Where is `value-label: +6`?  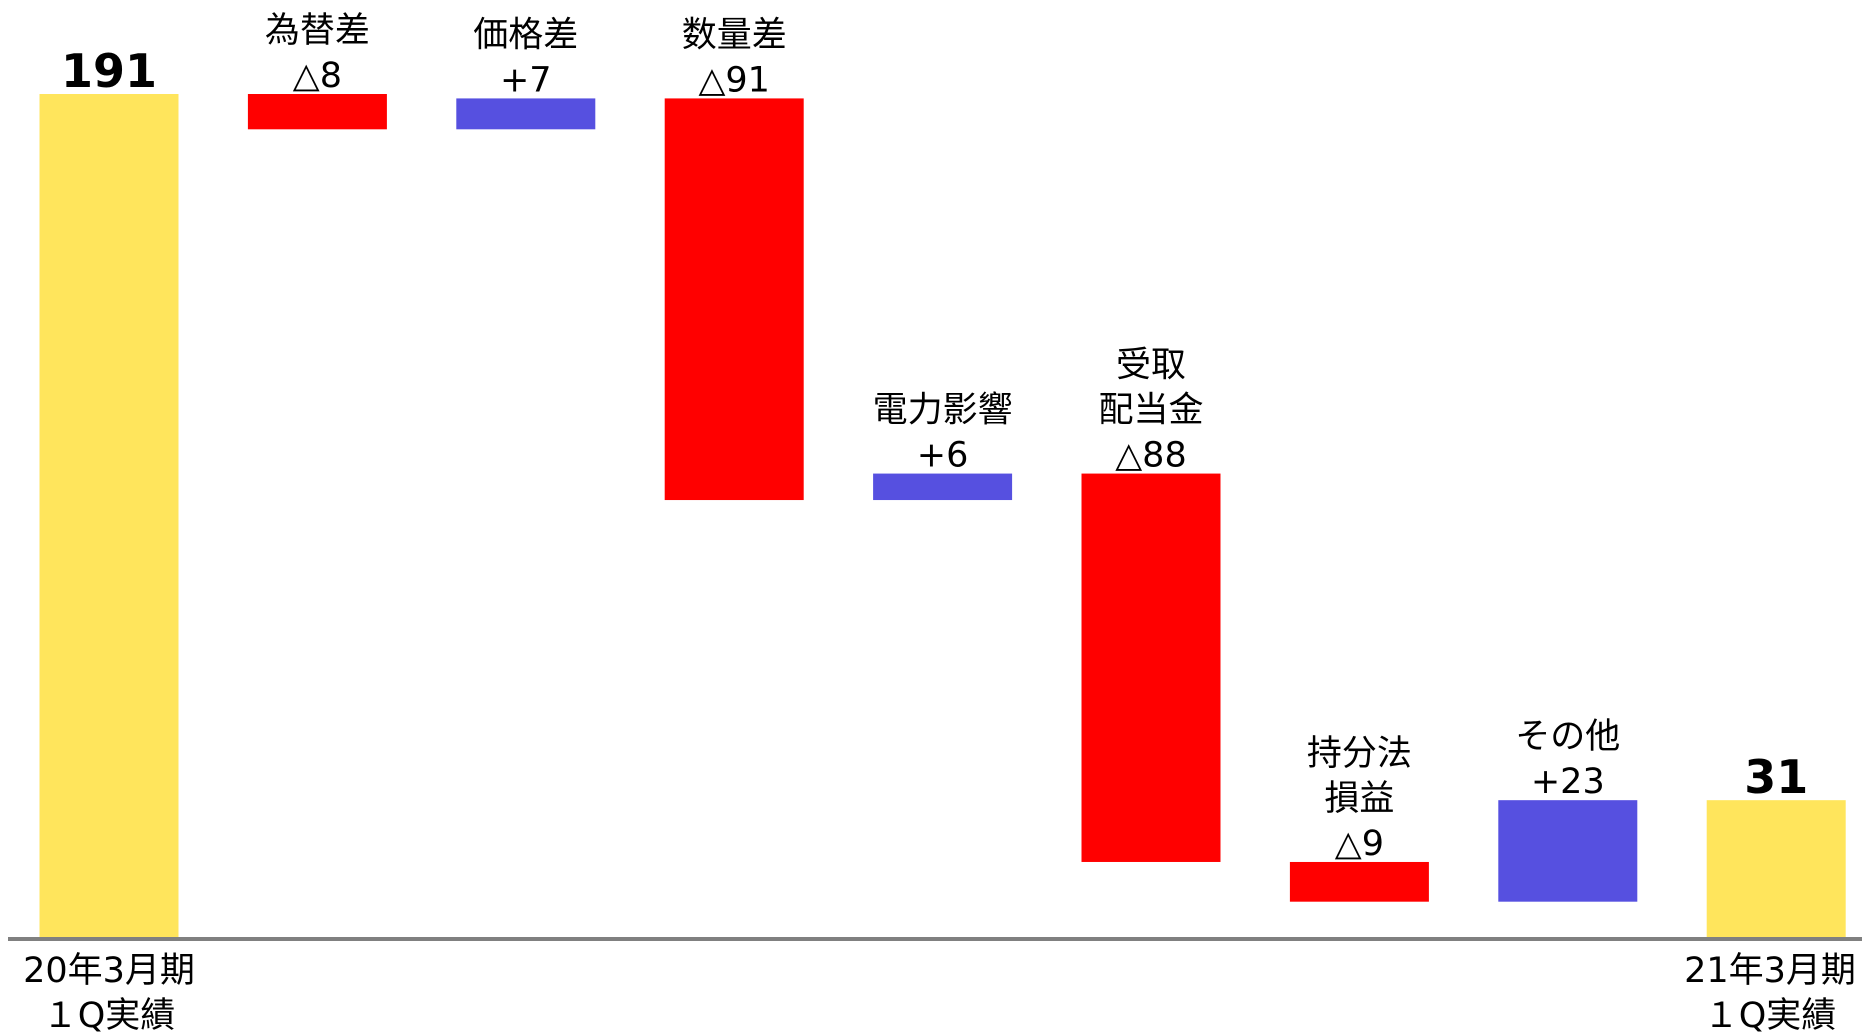 value-label: +6 is located at coordinates (943, 456).